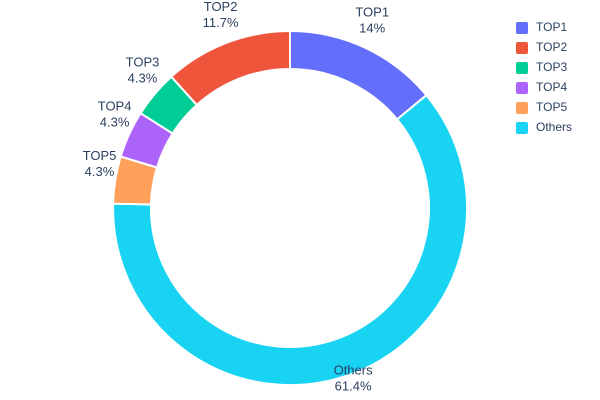 The image size is (600, 400). Describe the element at coordinates (230, 68) in the screenshot. I see `slice-top2` at that location.